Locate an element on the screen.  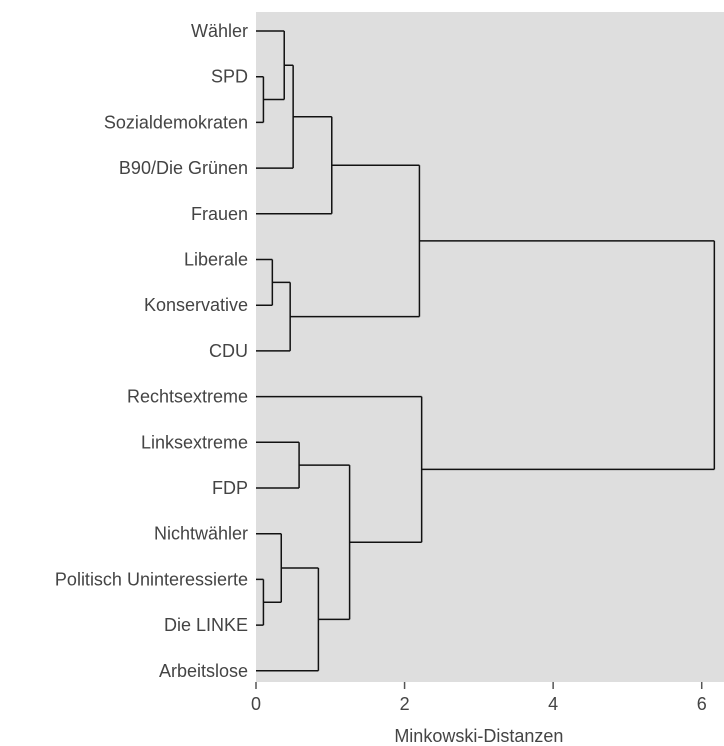
leaf-label: Konservative is located at coordinates (196, 305).